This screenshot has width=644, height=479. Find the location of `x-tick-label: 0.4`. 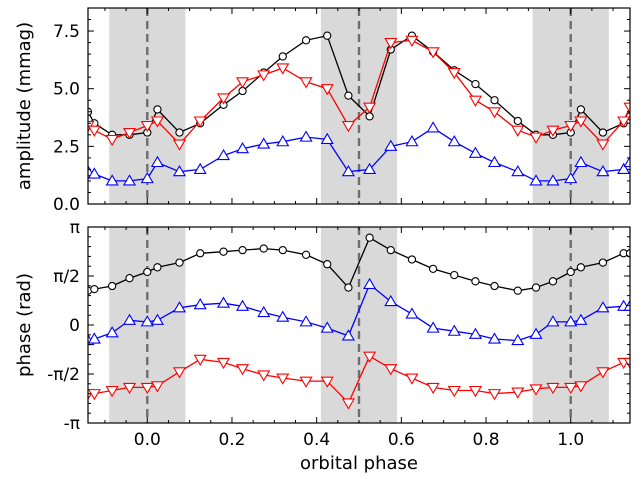

x-tick-label: 0.4 is located at coordinates (316, 440).